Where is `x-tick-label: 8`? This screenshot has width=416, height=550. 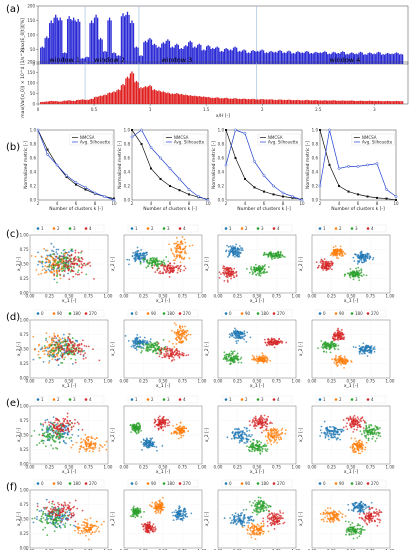
x-tick-label: 8 is located at coordinates (377, 203).